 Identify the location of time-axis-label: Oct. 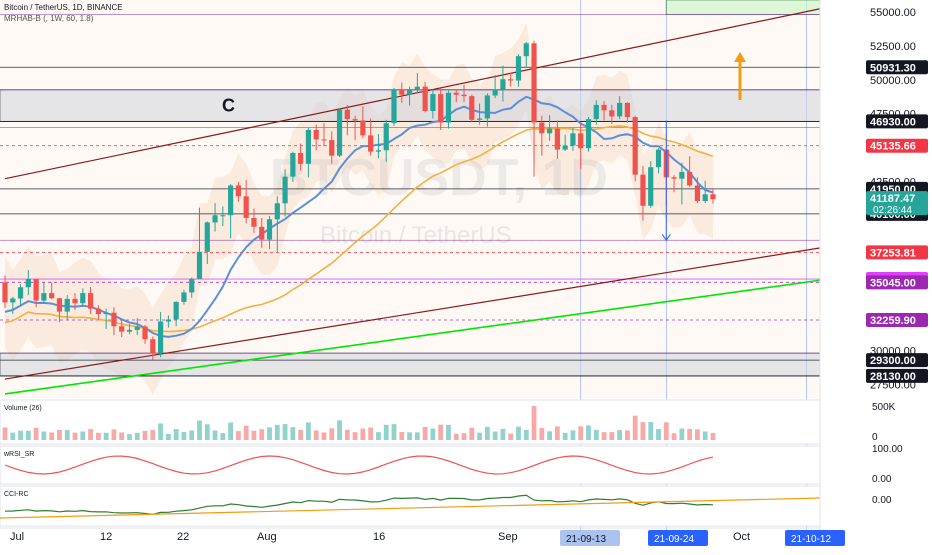
(741, 537).